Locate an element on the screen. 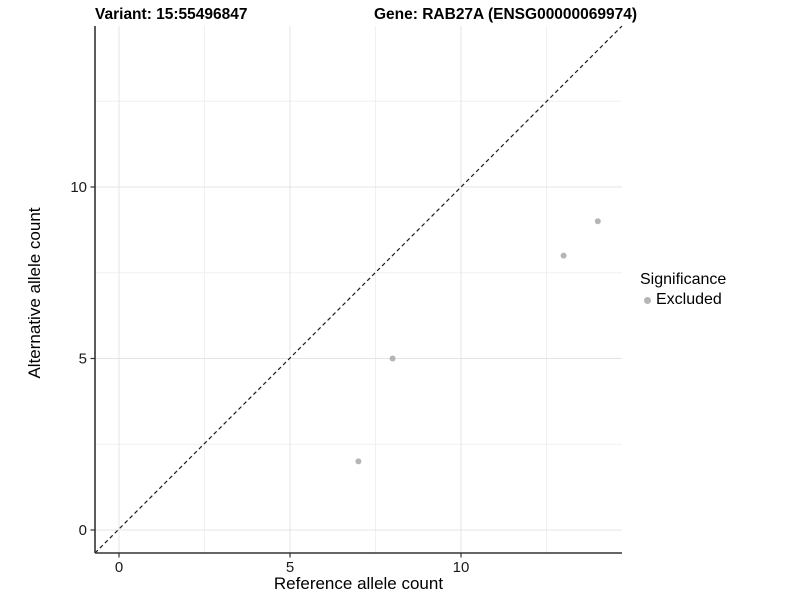 The image size is (800, 600). x-tick-label: 5 is located at coordinates (290, 567).